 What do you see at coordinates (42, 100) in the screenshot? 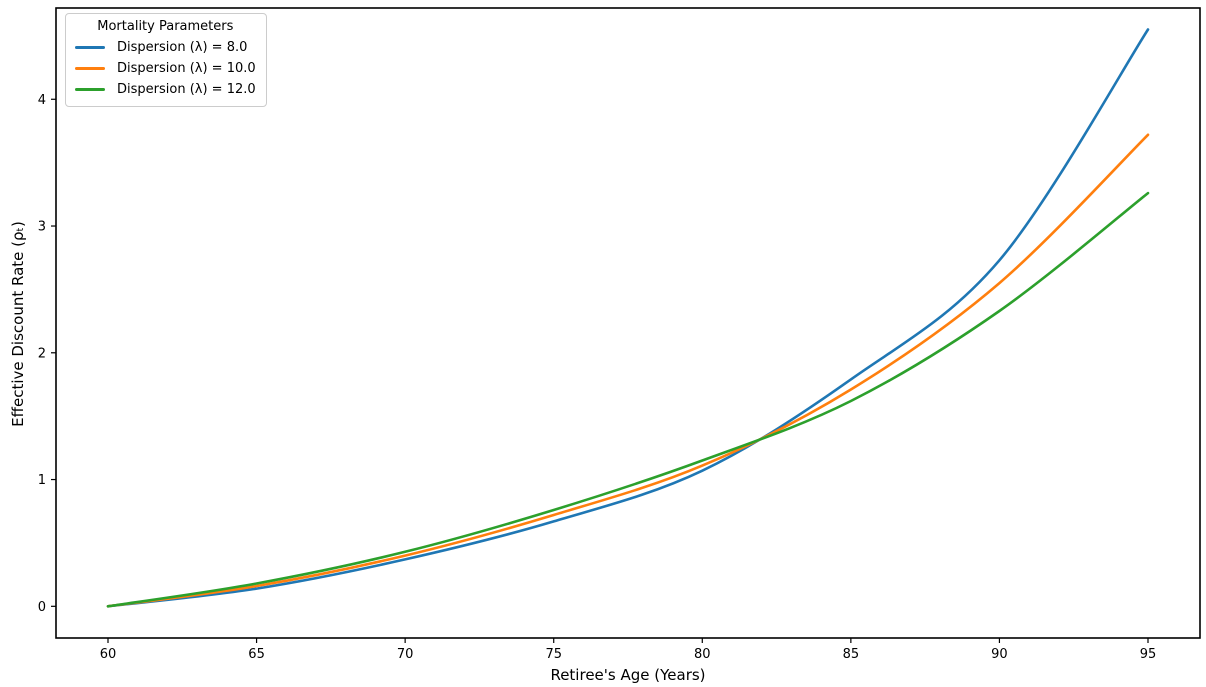
I see `y-tick-label: 4` at bounding box center [42, 100].